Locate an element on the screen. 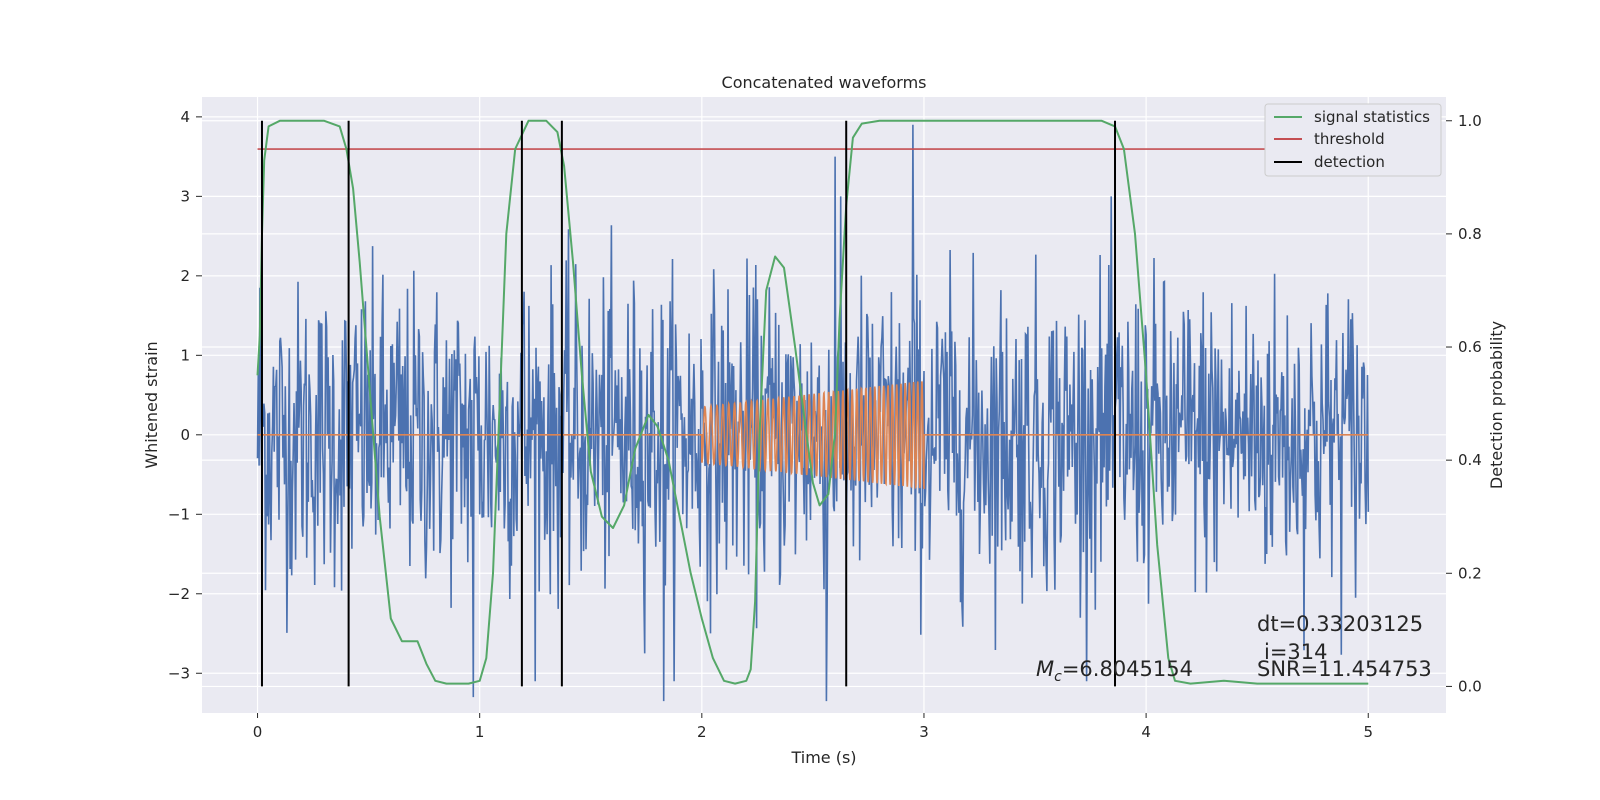 The height and width of the screenshot is (800, 1600). legend-label-threshold: threshold is located at coordinates (1349, 139).